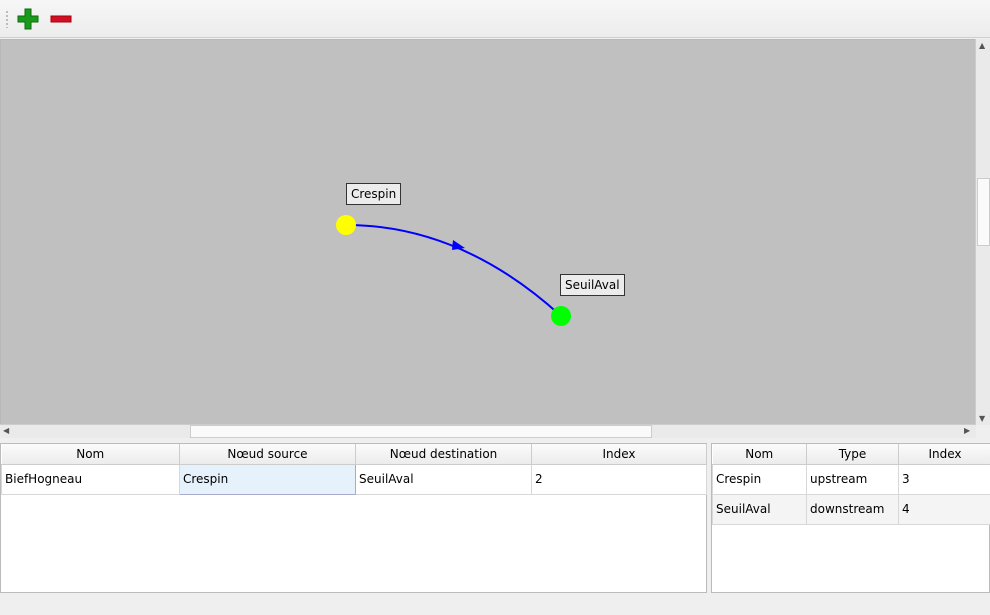  Describe the element at coordinates (983, 212) in the screenshot. I see `vertical-scroll-thumb` at that location.